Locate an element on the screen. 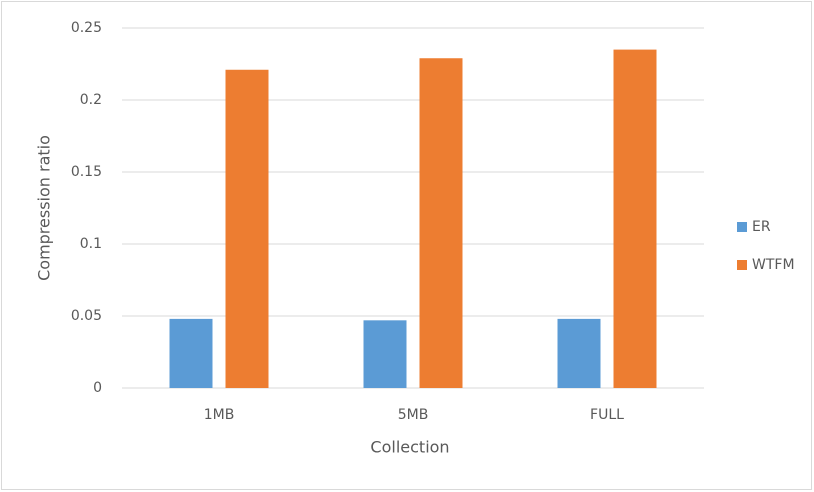 The image size is (814, 492). y-tick-label: 0 is located at coordinates (97, 388).